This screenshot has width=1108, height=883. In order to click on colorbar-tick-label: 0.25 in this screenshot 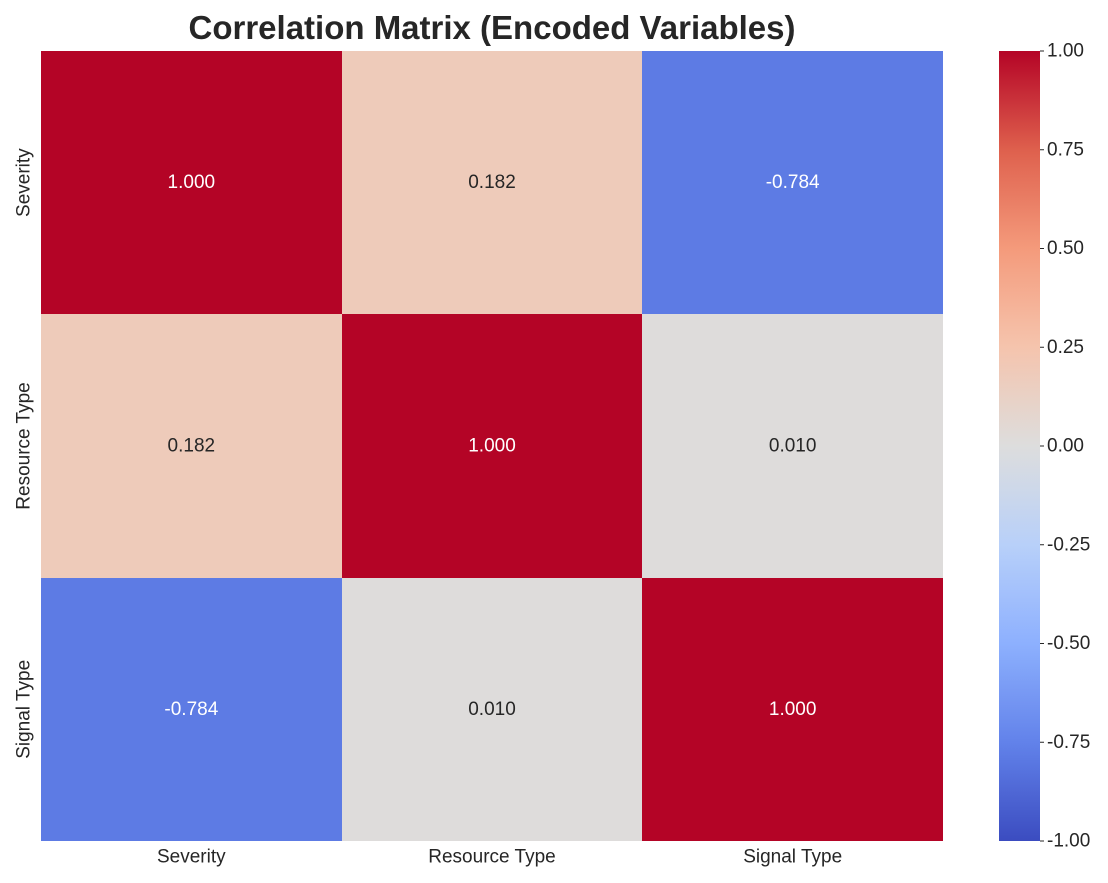, I will do `click(1065, 347)`.